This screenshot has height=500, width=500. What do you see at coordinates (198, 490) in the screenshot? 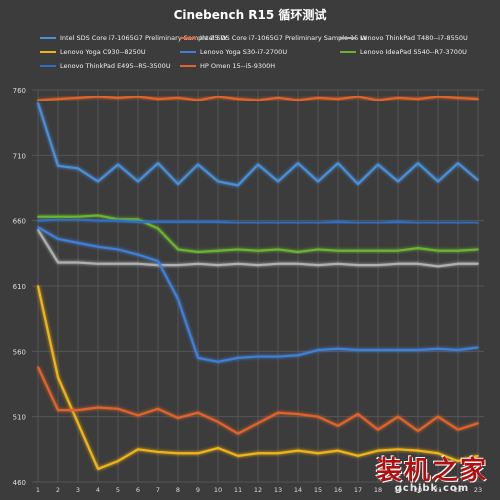
I see `x-tick-label: 9` at bounding box center [198, 490].